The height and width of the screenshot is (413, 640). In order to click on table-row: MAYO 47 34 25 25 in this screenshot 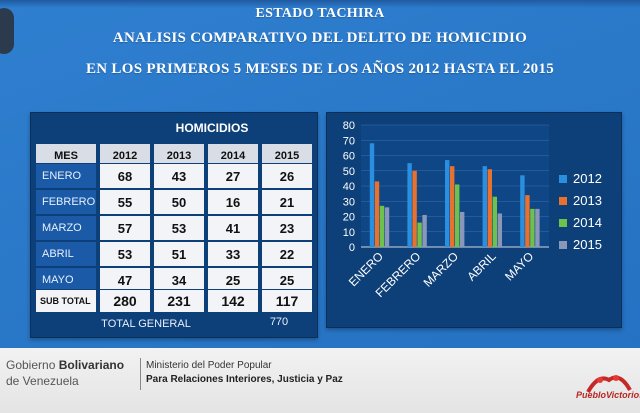, I will do `click(175, 280)`.